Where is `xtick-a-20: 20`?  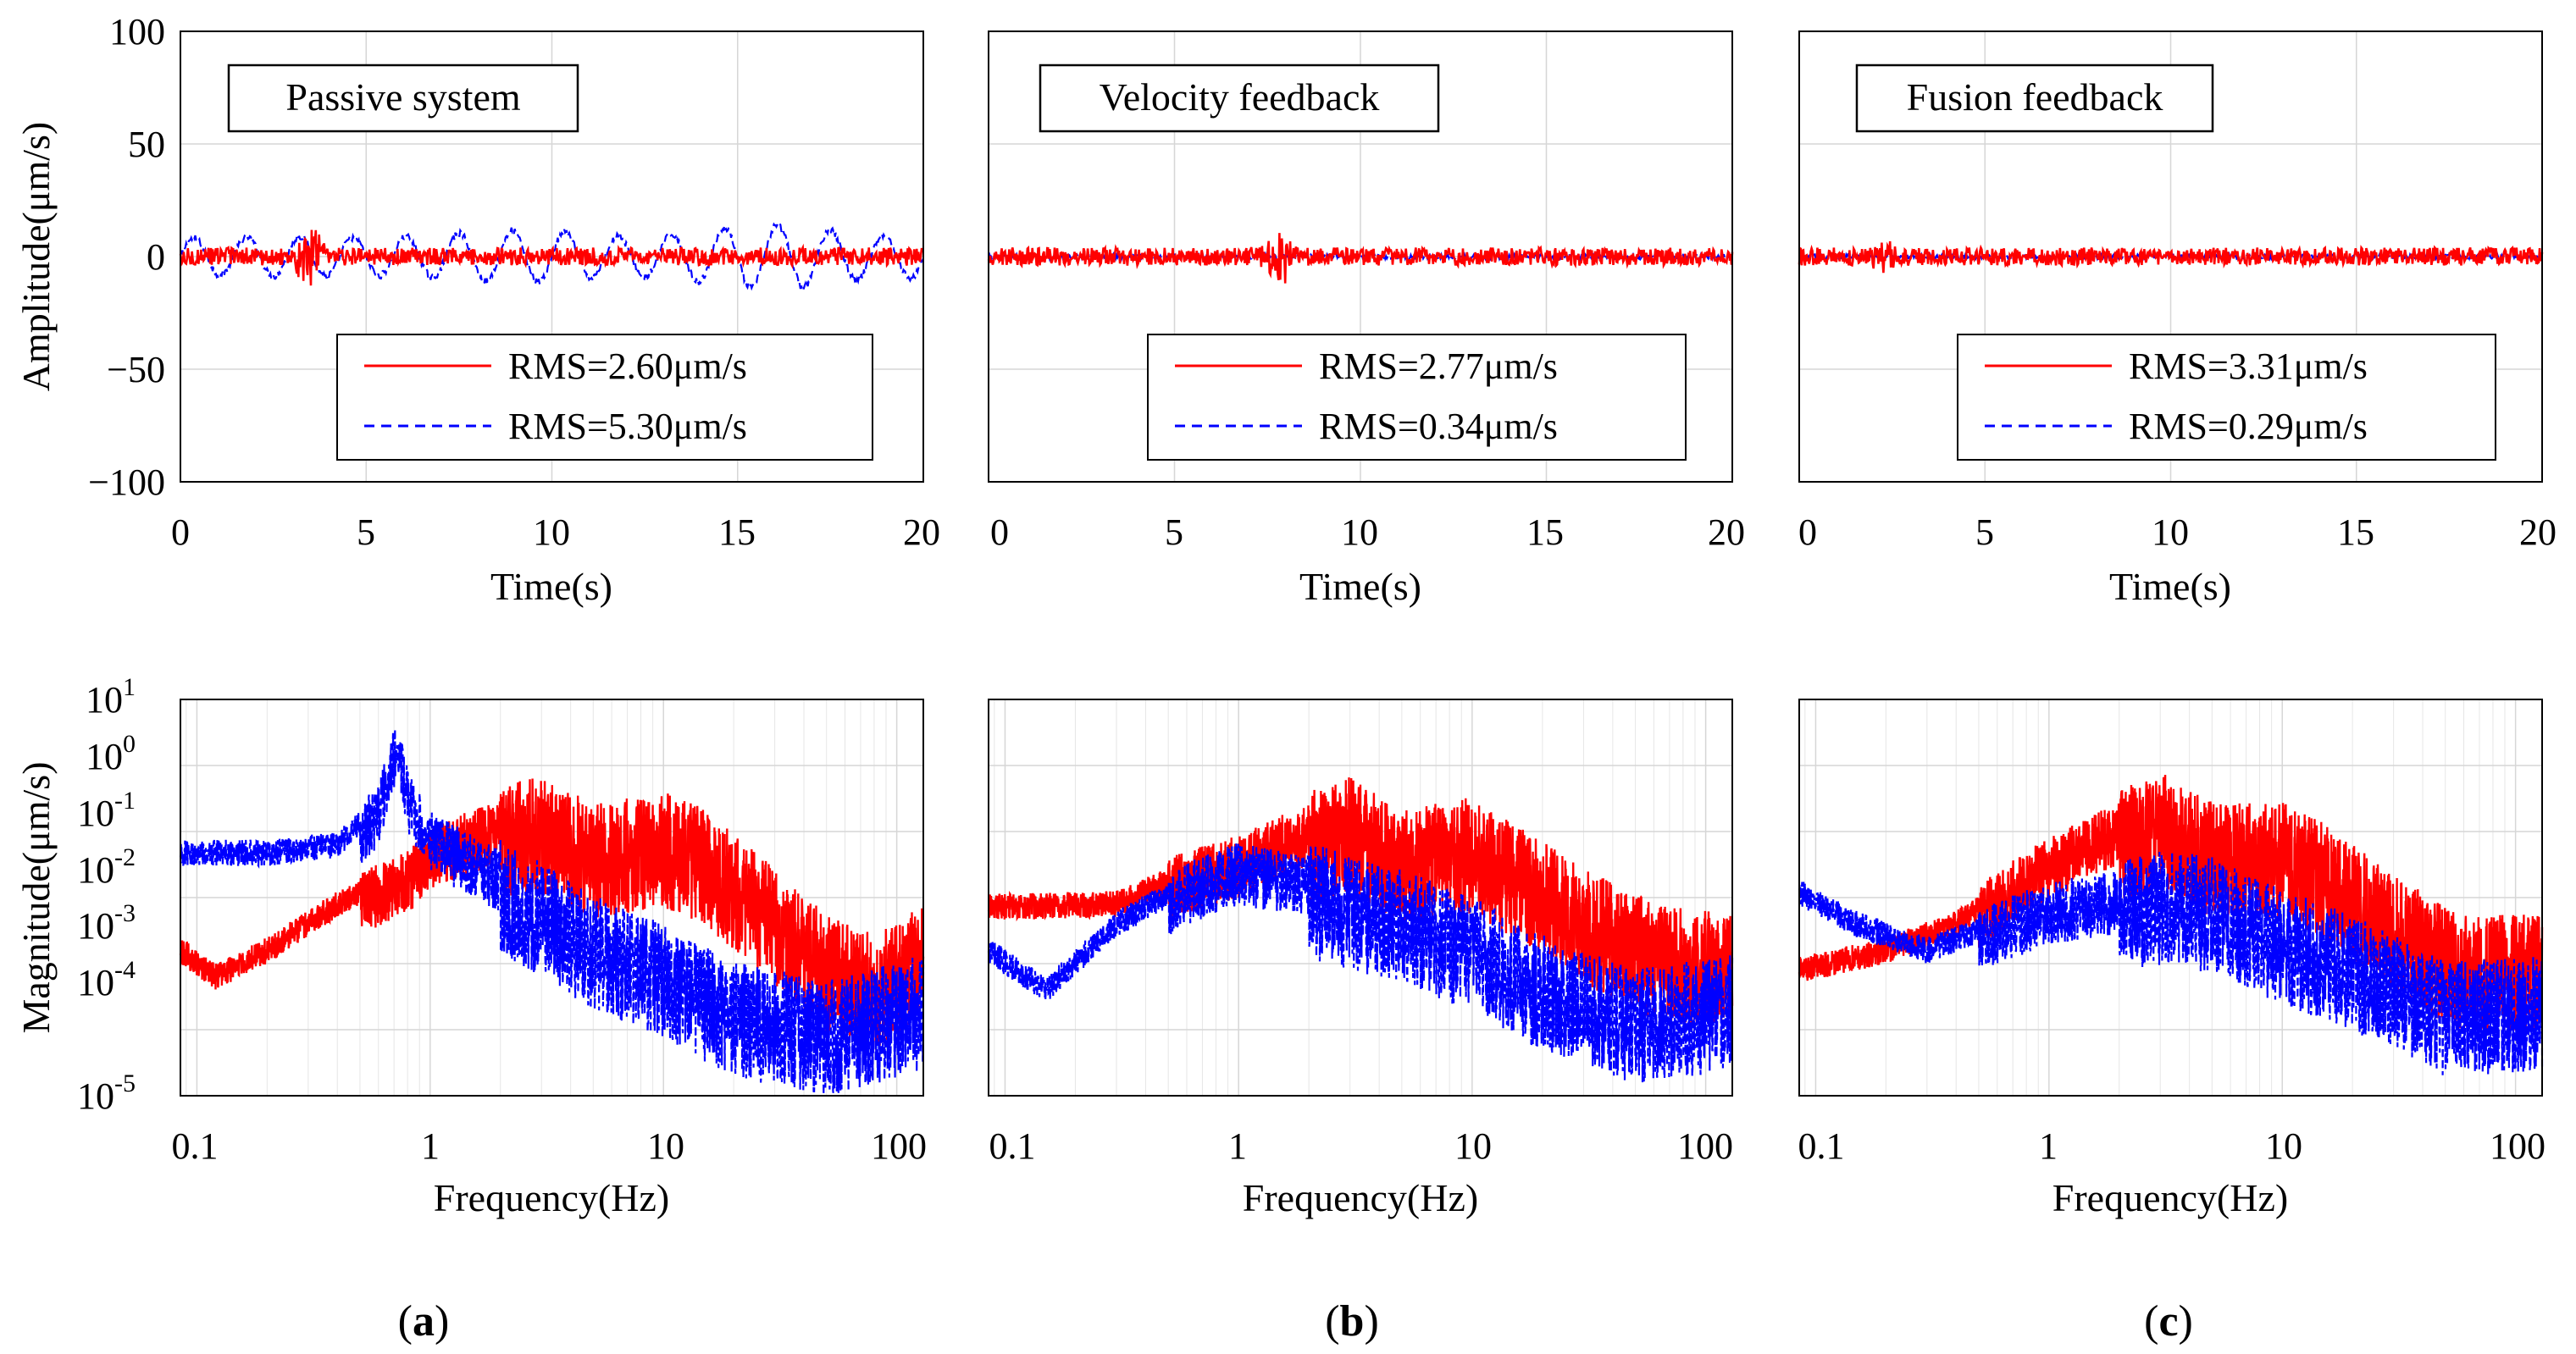 xtick-a-20: 20 is located at coordinates (921, 532).